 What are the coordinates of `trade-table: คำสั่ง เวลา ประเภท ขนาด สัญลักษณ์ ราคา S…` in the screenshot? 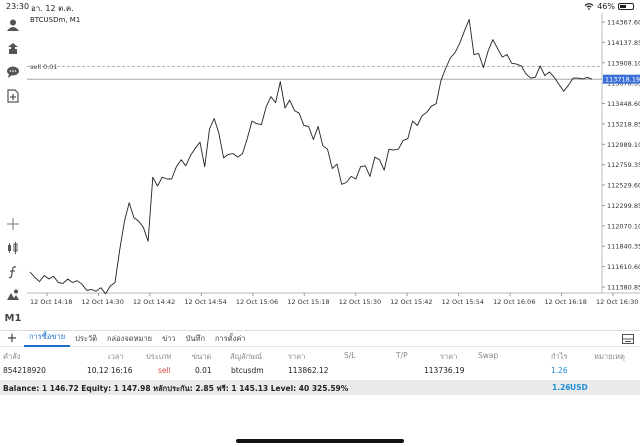 It's located at (320, 363).